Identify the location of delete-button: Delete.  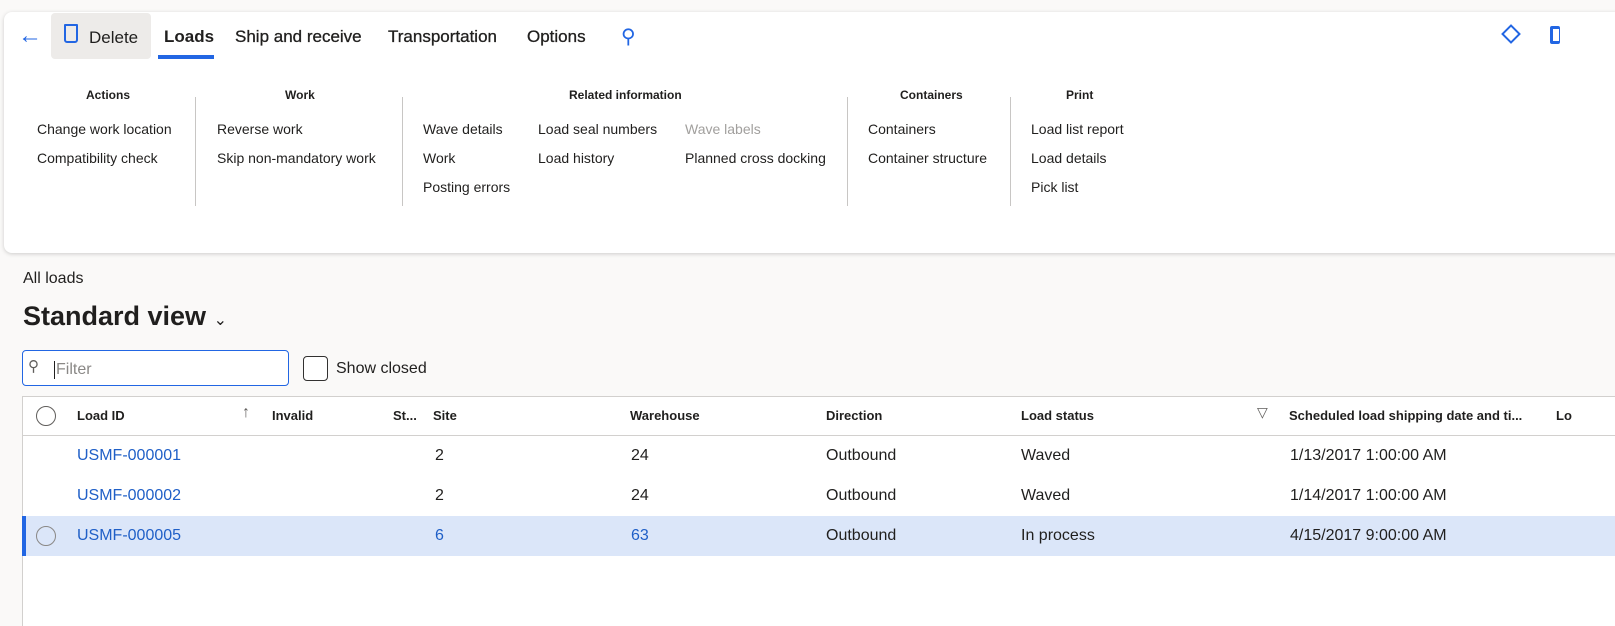
(101, 36).